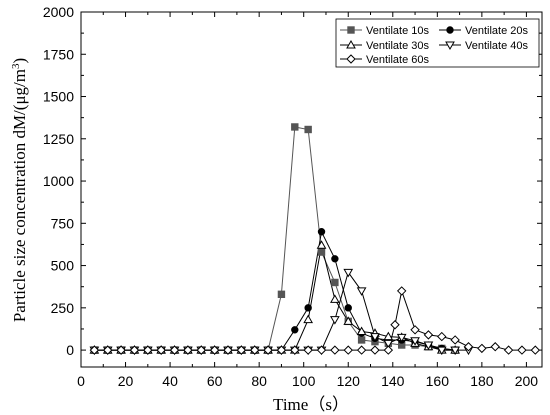 The height and width of the screenshot is (415, 550). What do you see at coordinates (438, 381) in the screenshot?
I see `x-tick-label: 160` at bounding box center [438, 381].